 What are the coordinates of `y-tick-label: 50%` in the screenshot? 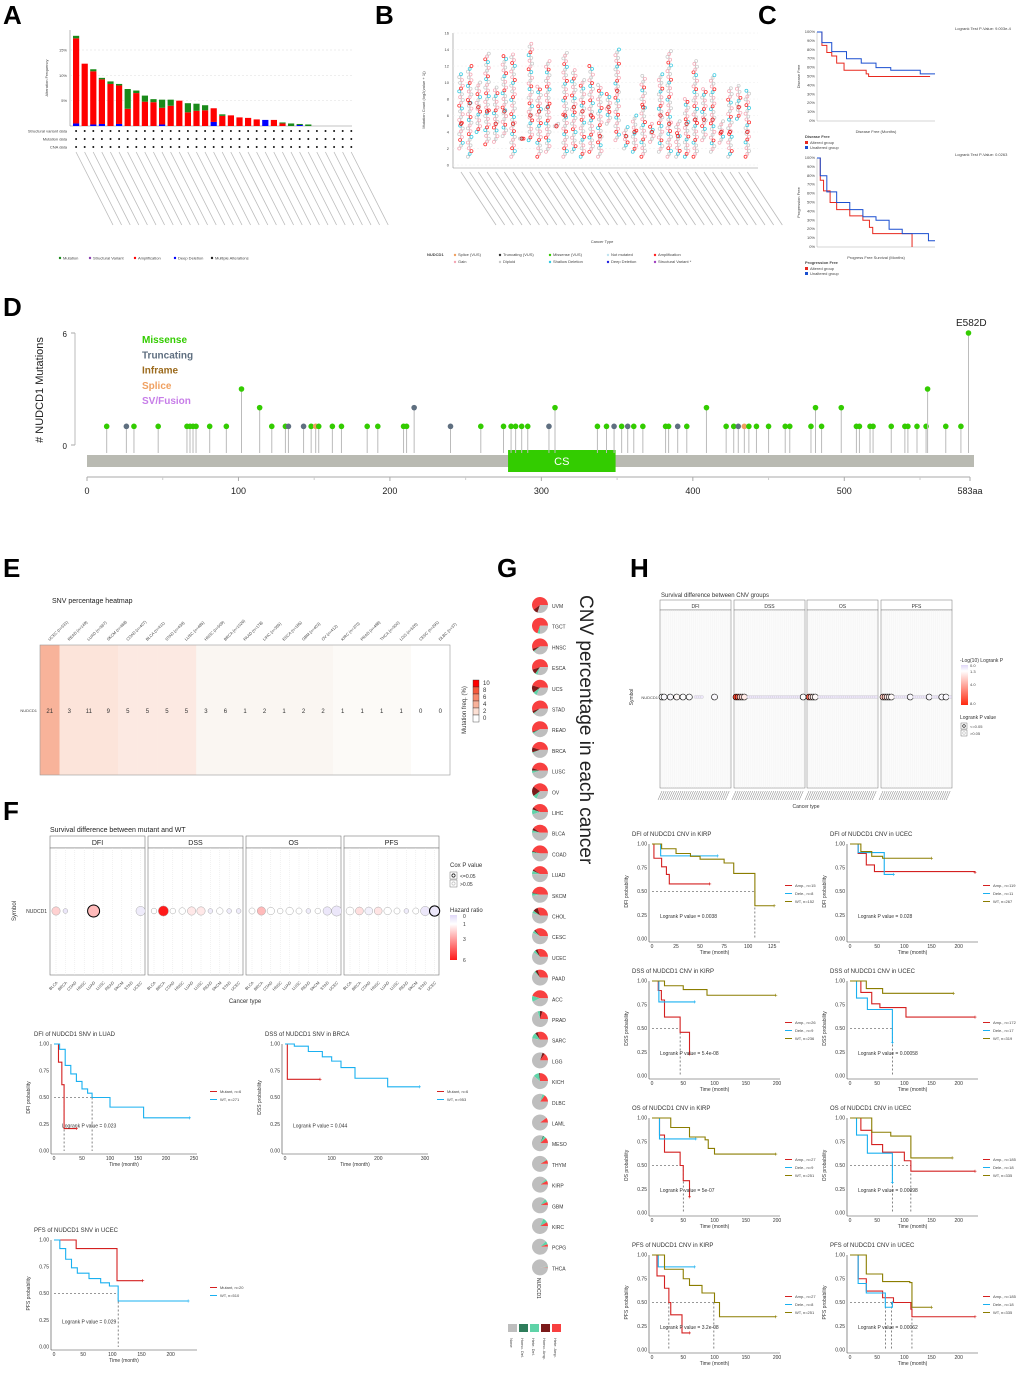 It's located at (811, 202).